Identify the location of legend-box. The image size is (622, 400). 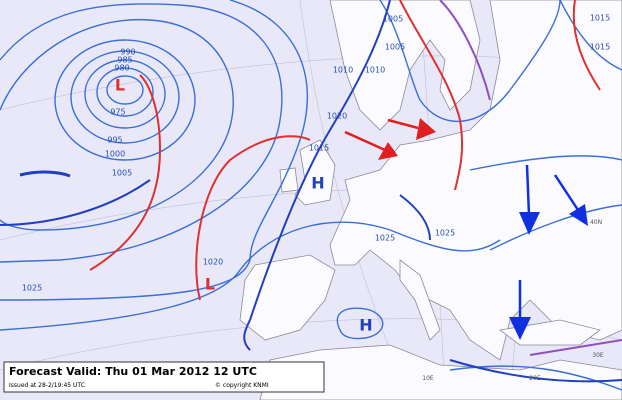
(164, 377).